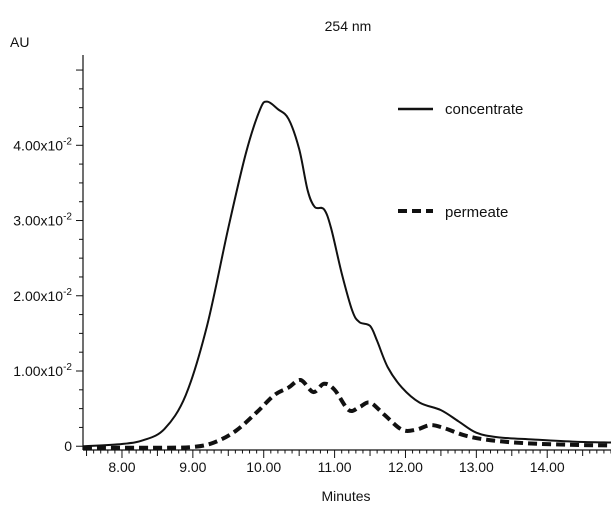 This screenshot has width=611, height=511. Describe the element at coordinates (263, 467) in the screenshot. I see `x-tick-label: 10.00` at that location.